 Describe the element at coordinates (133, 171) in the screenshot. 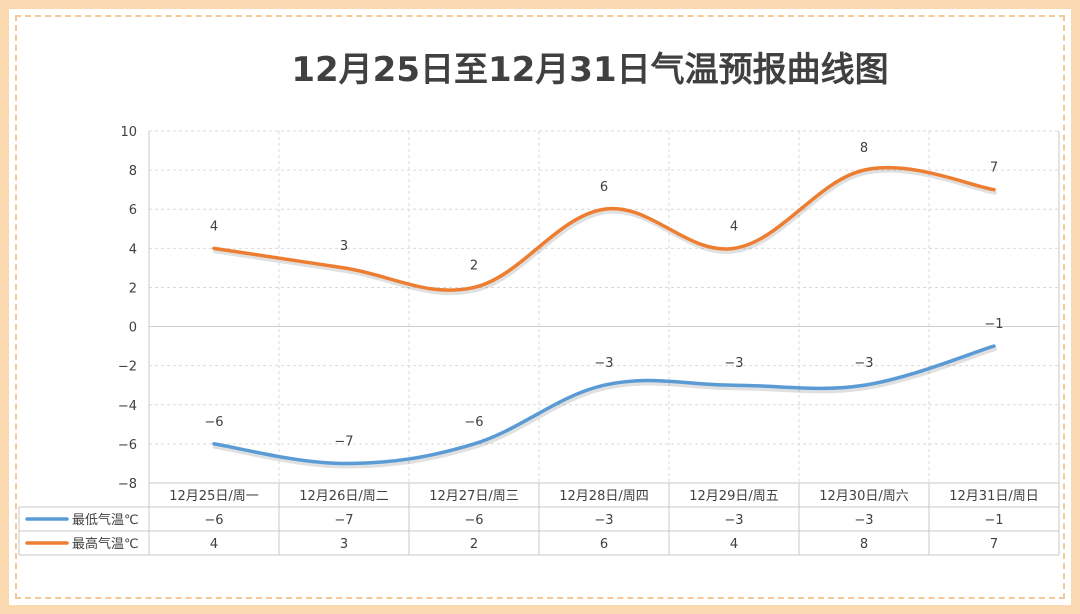

I see `y-tick-label: 8` at that location.